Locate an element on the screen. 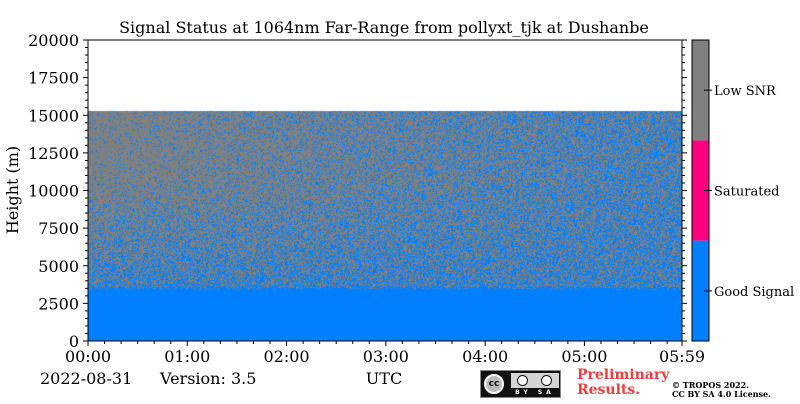  colorbar-label: Saturated is located at coordinates (746, 192).